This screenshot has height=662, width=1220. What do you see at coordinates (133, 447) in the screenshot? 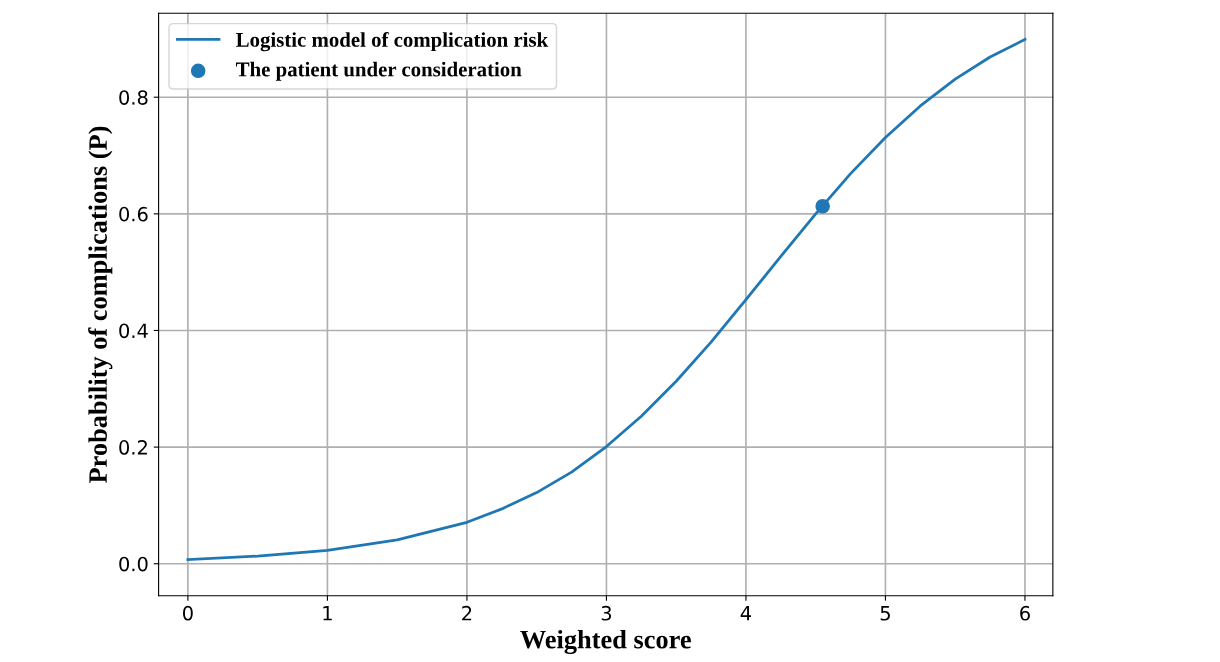
I see `y-tick-label: 0.2` at bounding box center [133, 447].